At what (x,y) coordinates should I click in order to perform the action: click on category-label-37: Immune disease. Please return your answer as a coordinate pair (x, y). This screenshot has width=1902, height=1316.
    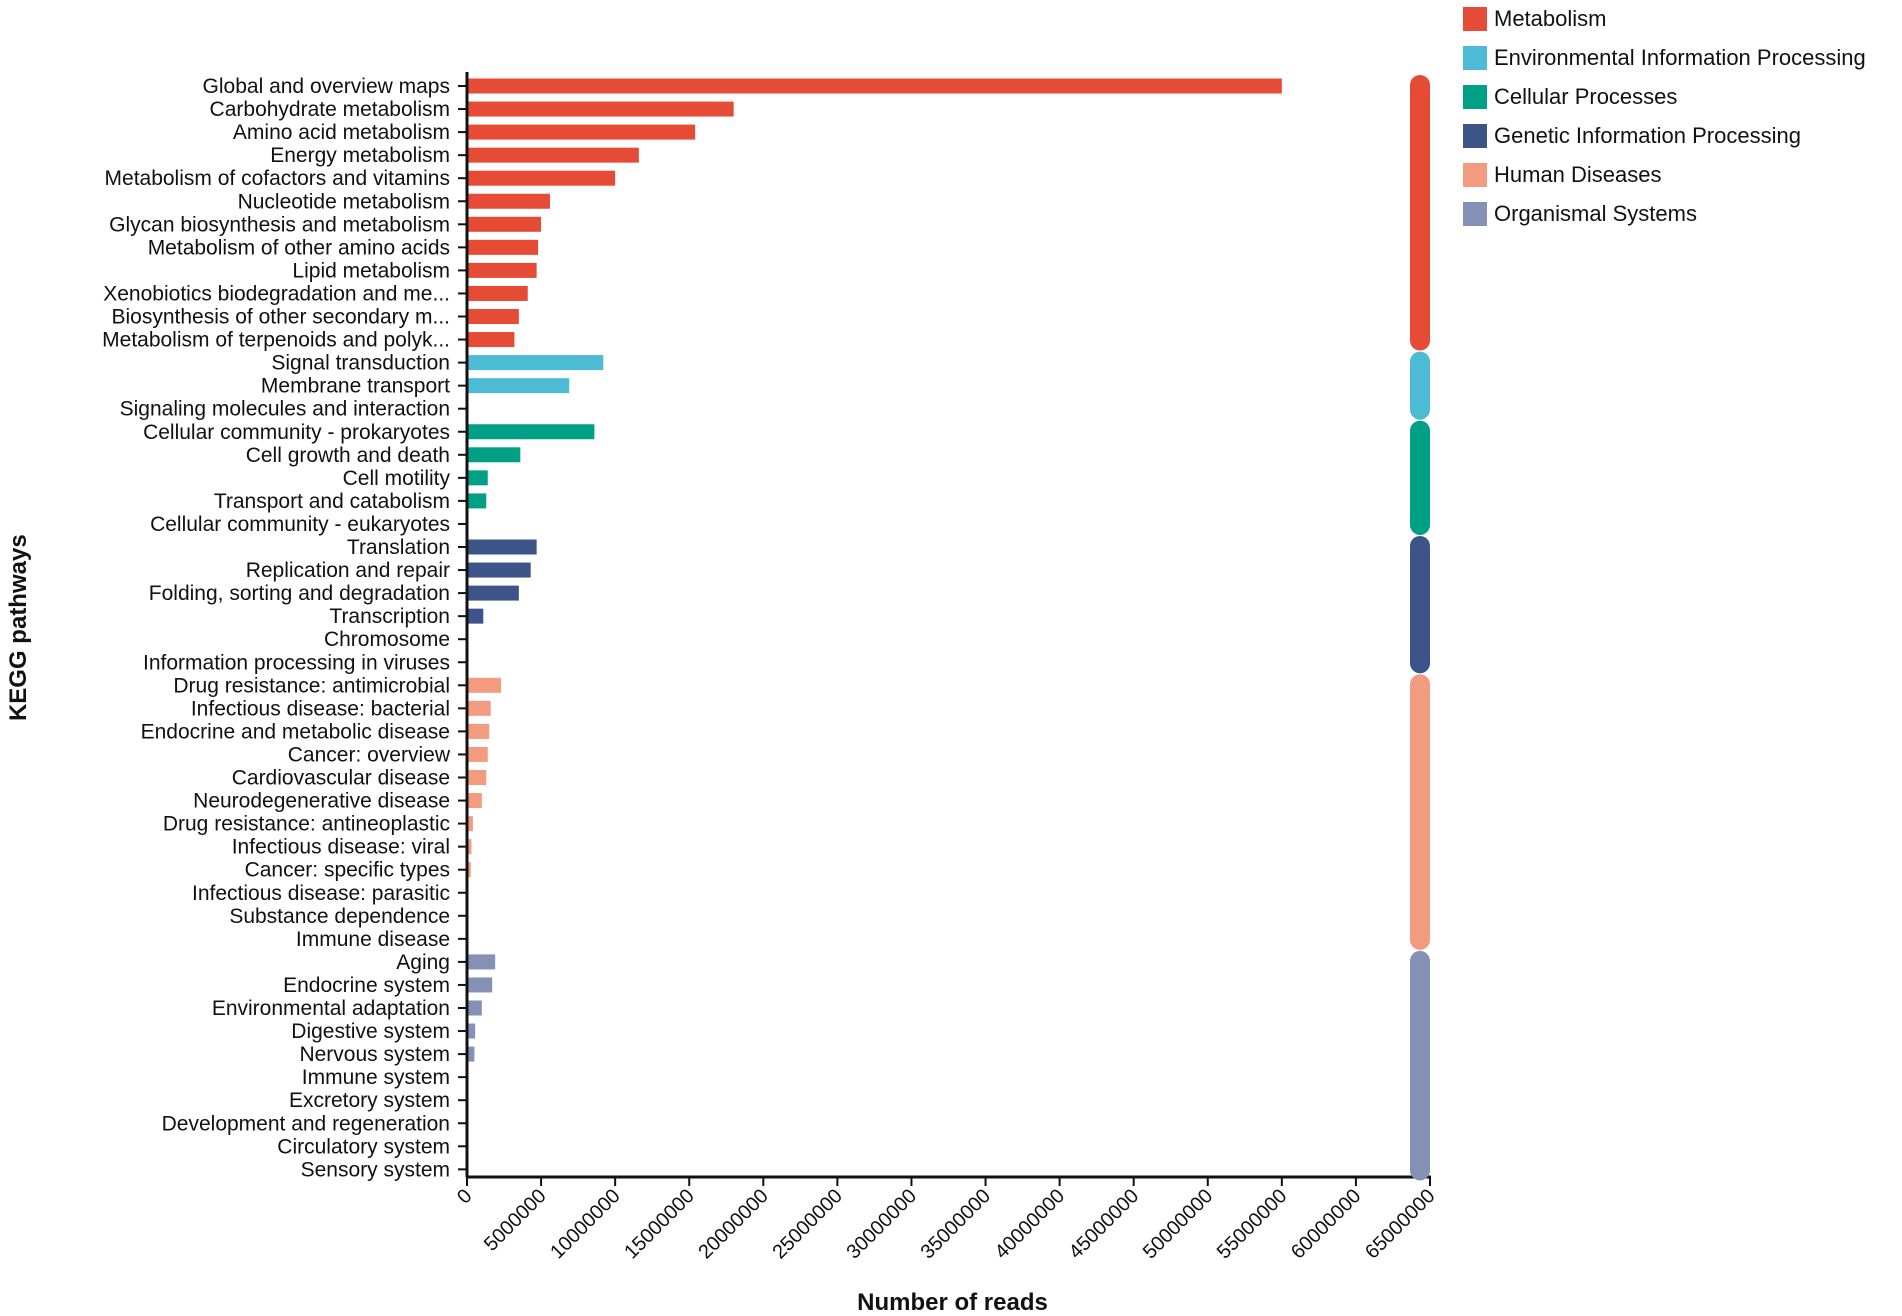
    Looking at the image, I should click on (373, 939).